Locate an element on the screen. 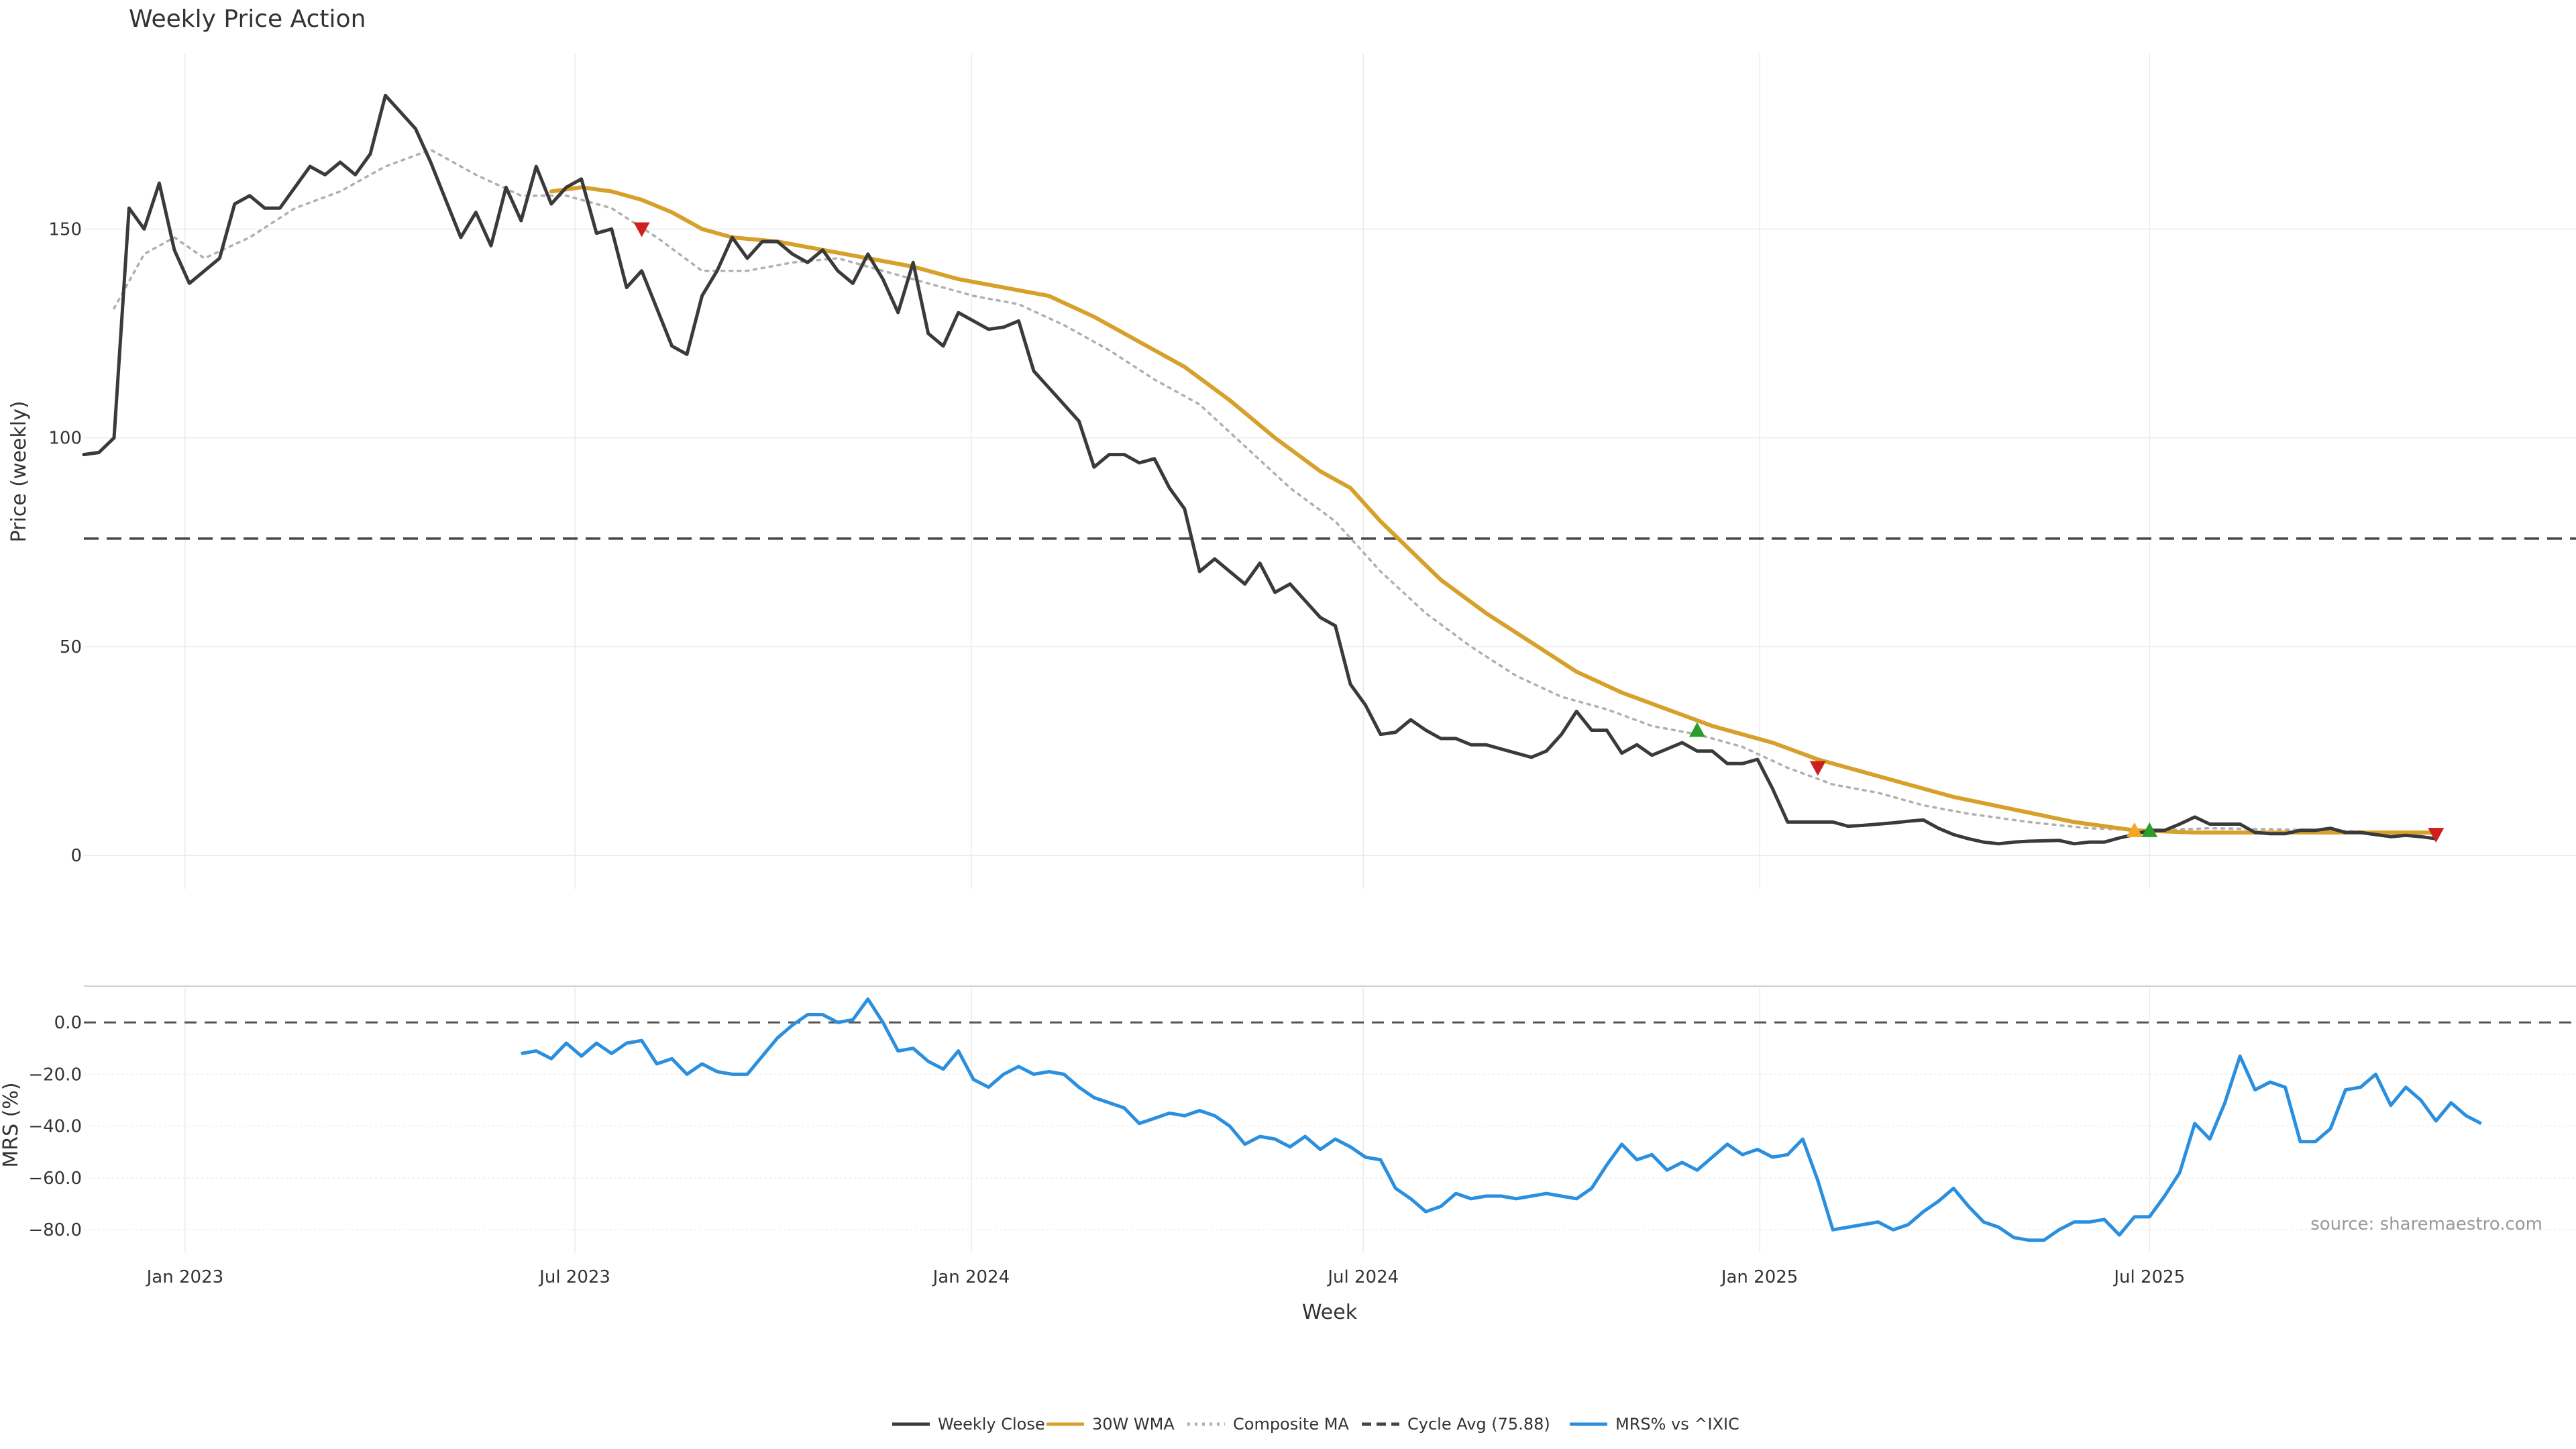 This screenshot has width=2576, height=1449. mrs-y-tick-label: −20.0 is located at coordinates (55, 1075).